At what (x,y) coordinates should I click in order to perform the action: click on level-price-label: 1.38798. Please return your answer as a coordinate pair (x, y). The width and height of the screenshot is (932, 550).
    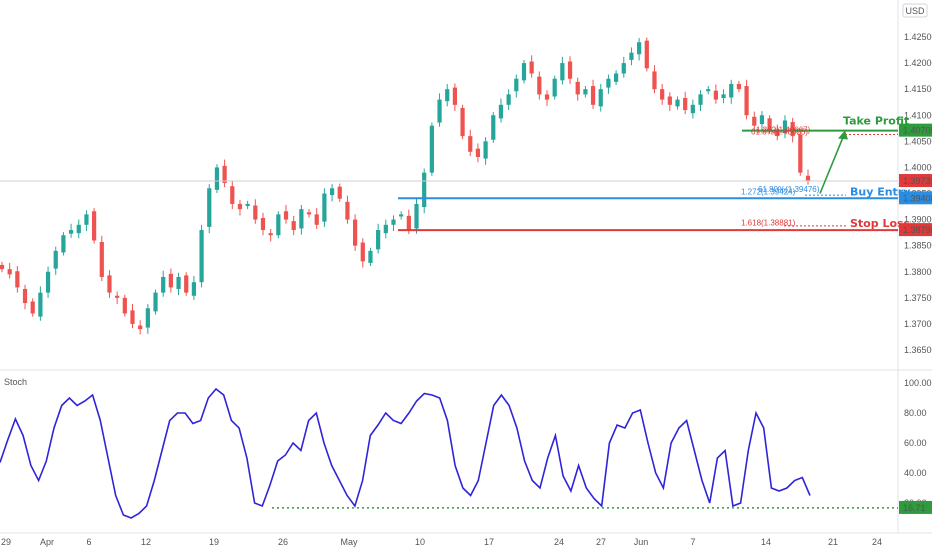
    Looking at the image, I should click on (917, 230).